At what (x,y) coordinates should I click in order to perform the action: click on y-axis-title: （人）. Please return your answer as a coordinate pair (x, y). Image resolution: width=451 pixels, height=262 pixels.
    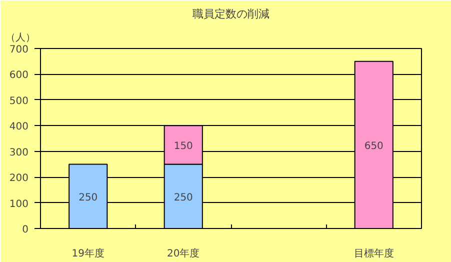
    Looking at the image, I should click on (21, 38).